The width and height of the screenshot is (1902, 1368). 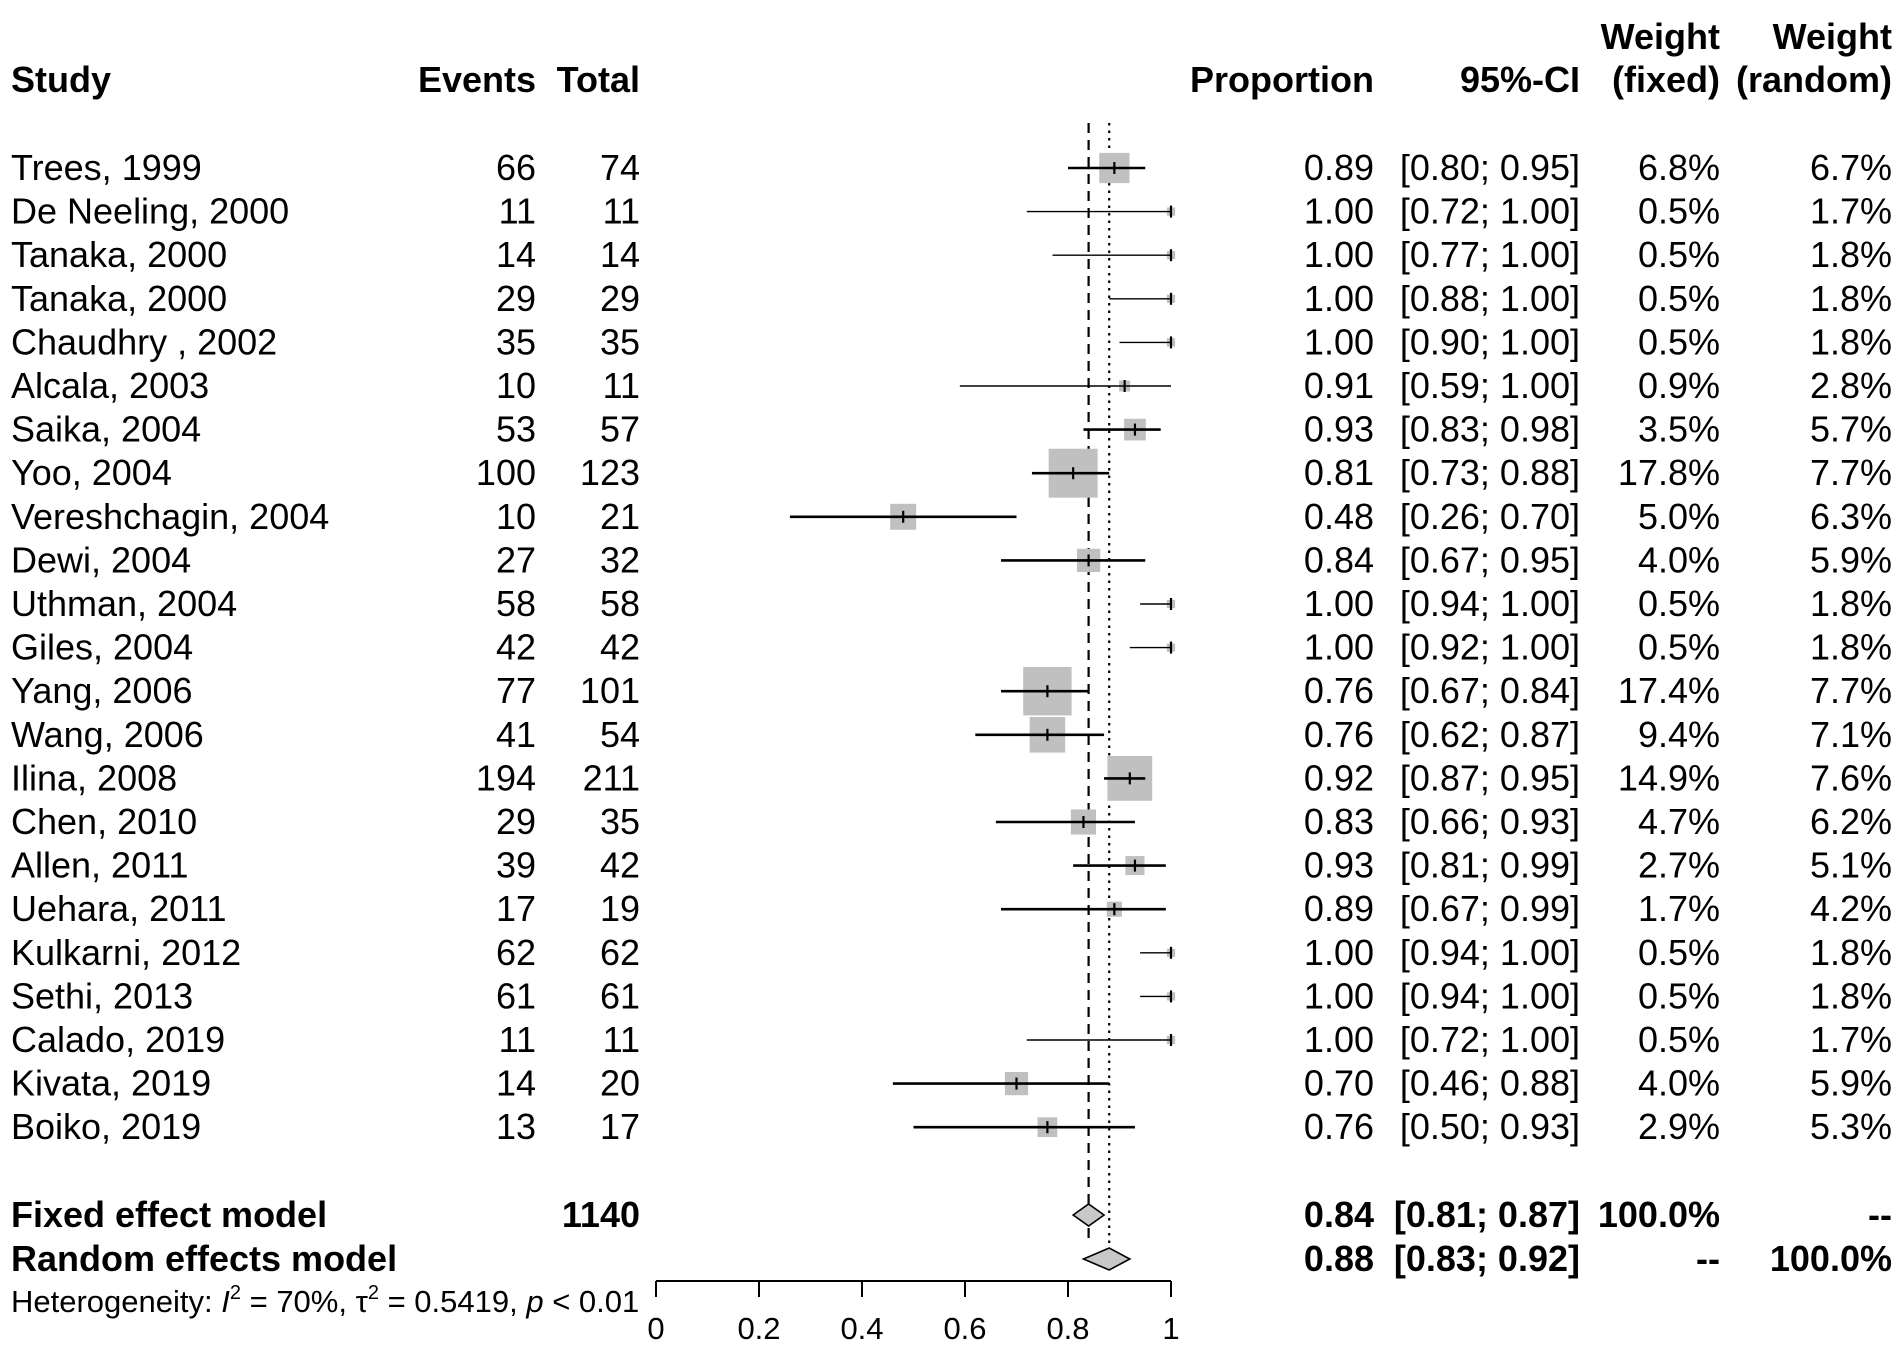 What do you see at coordinates (1679, 734) in the screenshot?
I see `study-weight-fixed: 9.4%` at bounding box center [1679, 734].